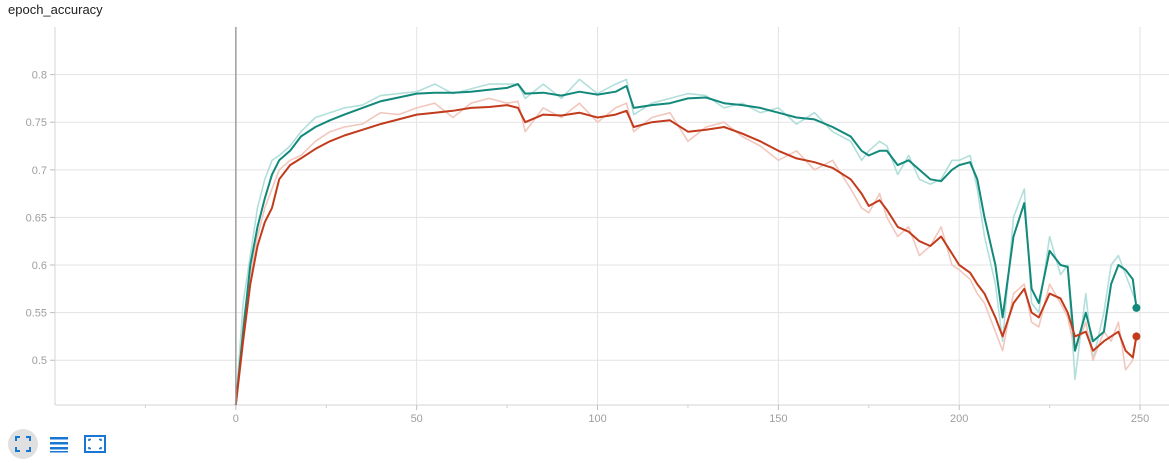  I want to click on y-tick-label: 0.8, so click(39, 76).